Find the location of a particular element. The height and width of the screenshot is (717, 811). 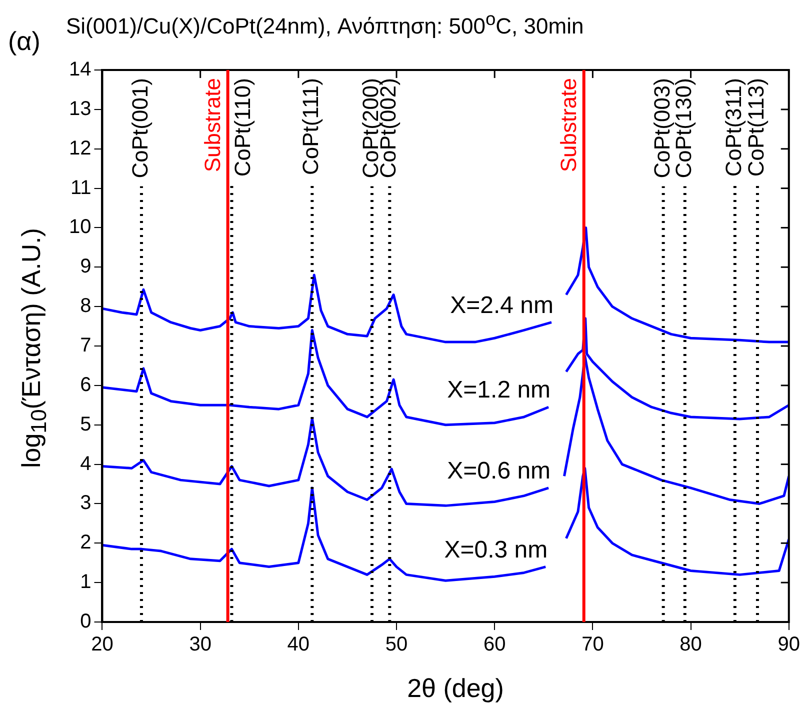

chart-title: Si(001)/Cu(X)/CoPt(24nm), Ανόπτηση: 500$^{o}$C, 30min is located at coordinates (325, 24).